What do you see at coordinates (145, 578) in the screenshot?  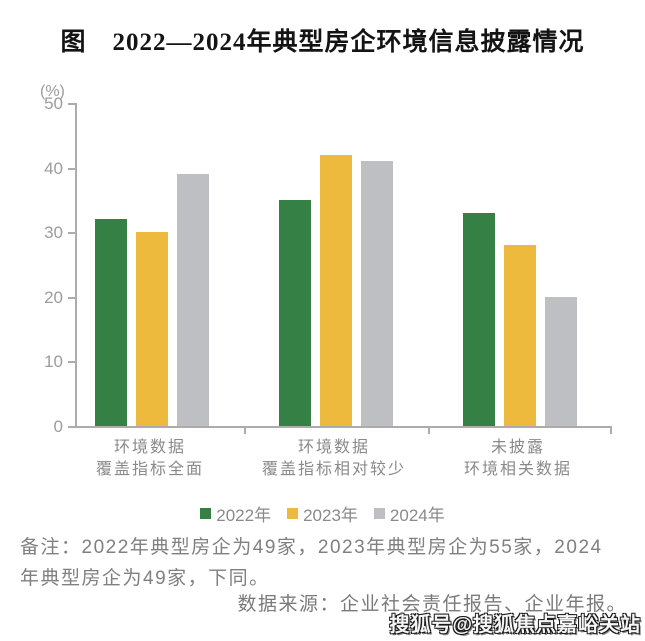 I see `note-line-2: 年典型房企为49家，下同。` at bounding box center [145, 578].